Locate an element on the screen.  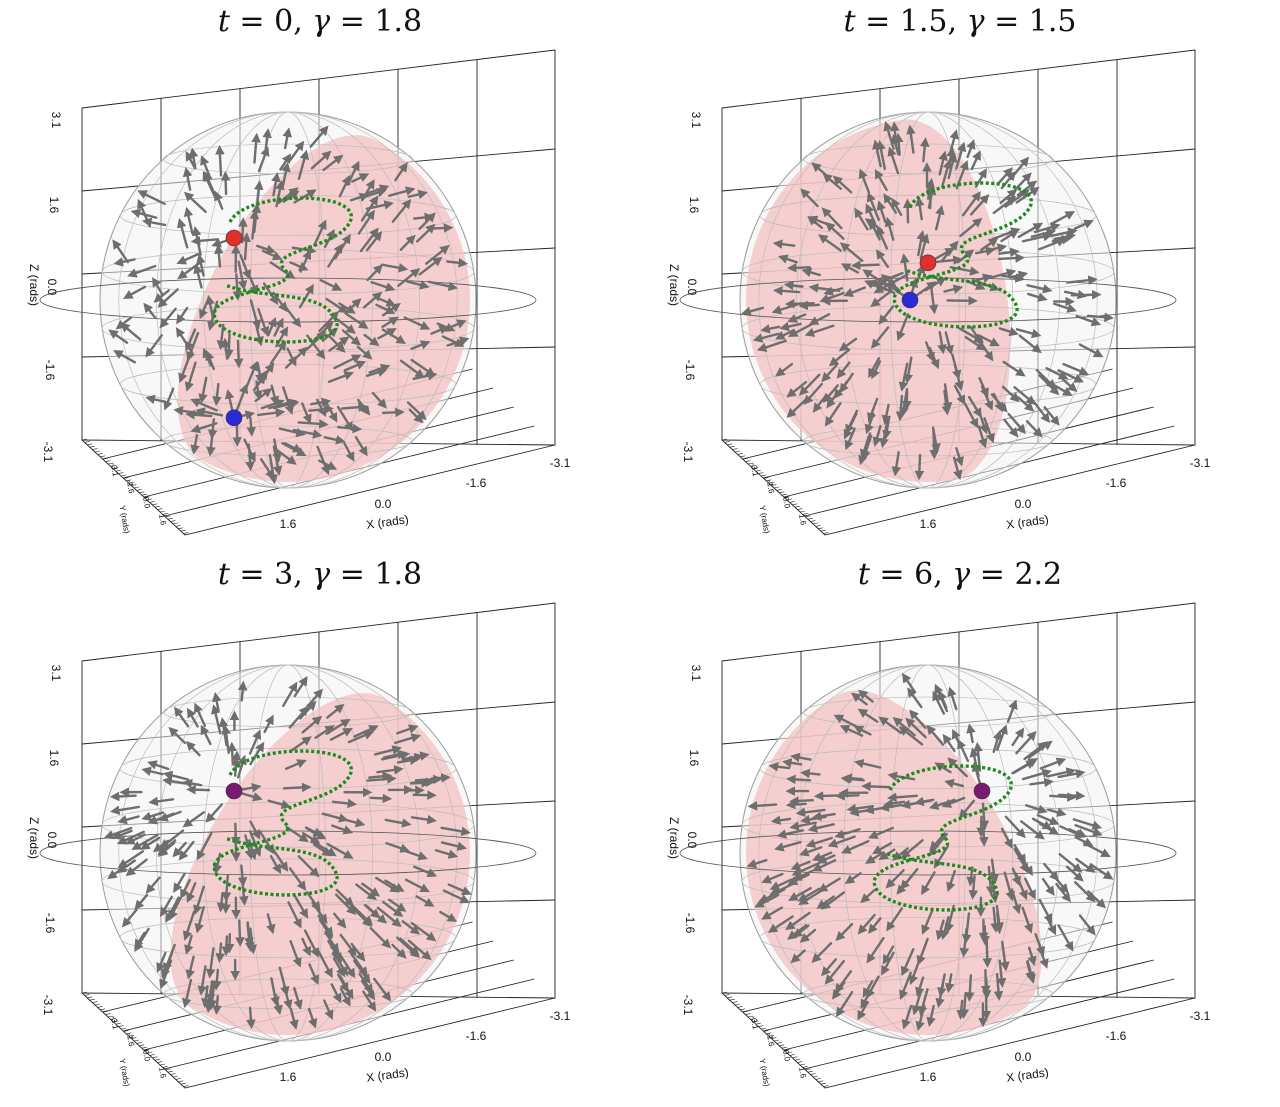
title-t-value: 0 is located at coordinates (284, 21).